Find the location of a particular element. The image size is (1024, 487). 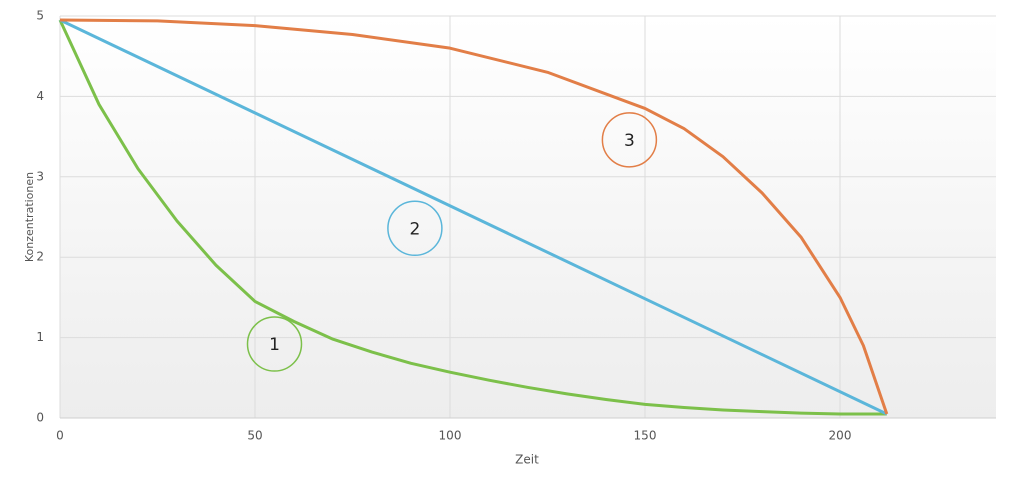

y-tick-label: 5 is located at coordinates (40, 16).